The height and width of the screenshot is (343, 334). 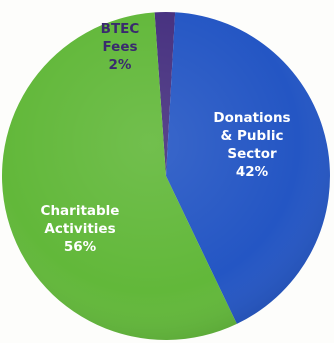 I want to click on slice-label-line: Sector, so click(x=252, y=154).